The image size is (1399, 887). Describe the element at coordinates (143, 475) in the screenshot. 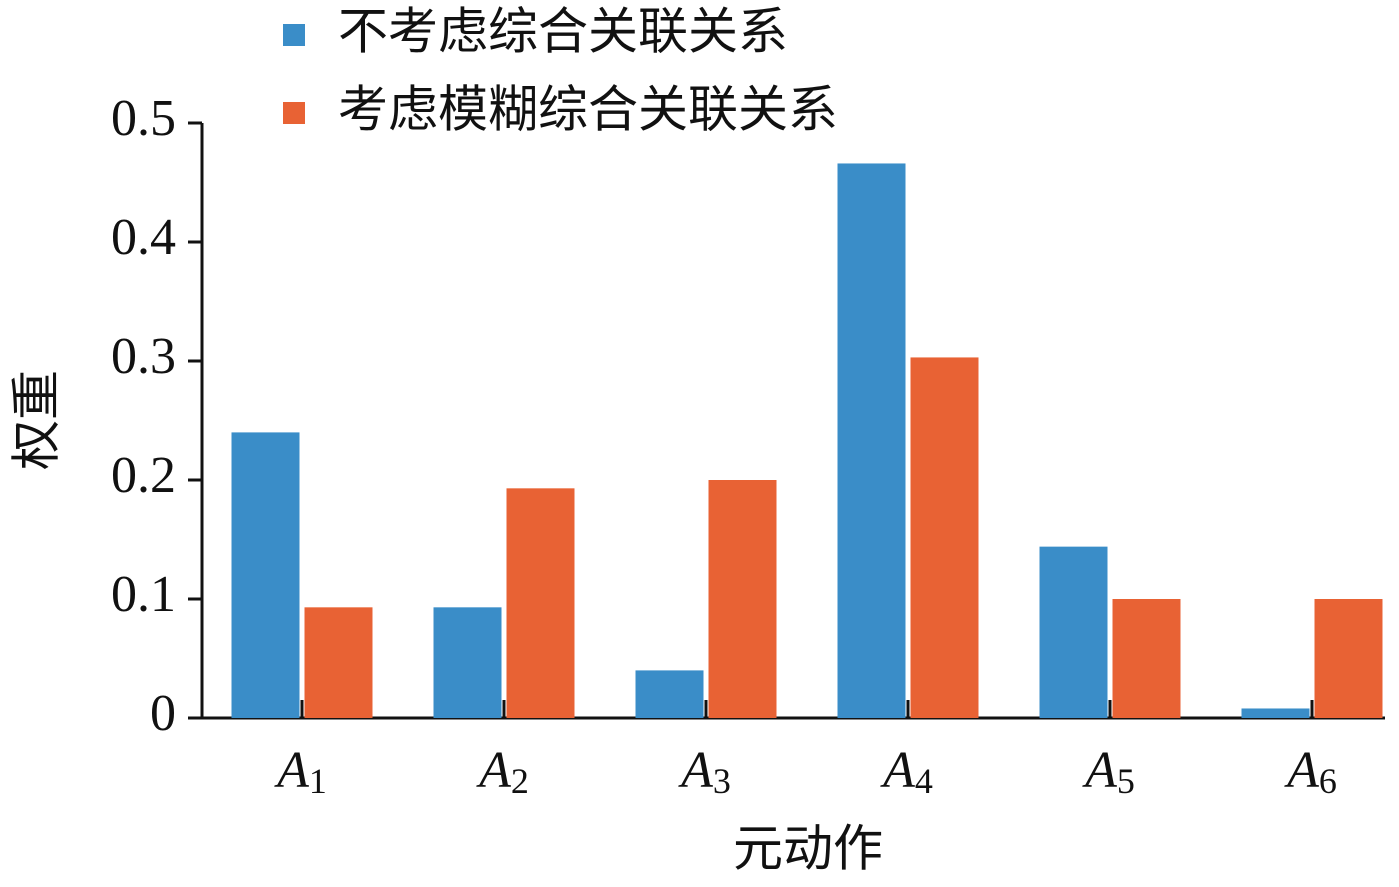

I see `y-tick-label: 0.2` at that location.